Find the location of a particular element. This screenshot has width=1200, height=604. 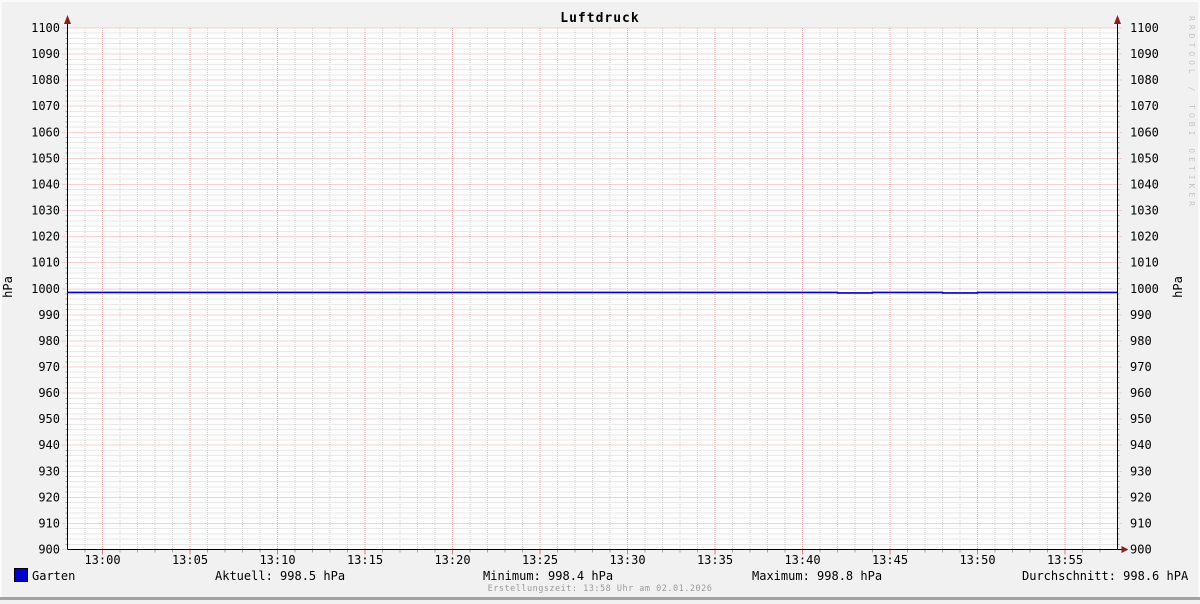

stat-current: Aktuell: 998.5 hPa is located at coordinates (280, 576).